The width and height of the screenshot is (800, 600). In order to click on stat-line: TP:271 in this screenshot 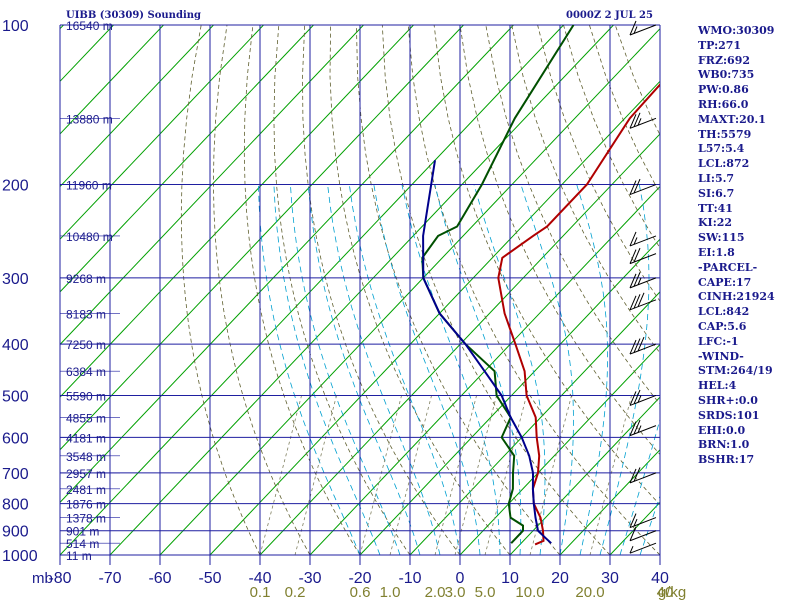, I will do `click(720, 45)`.